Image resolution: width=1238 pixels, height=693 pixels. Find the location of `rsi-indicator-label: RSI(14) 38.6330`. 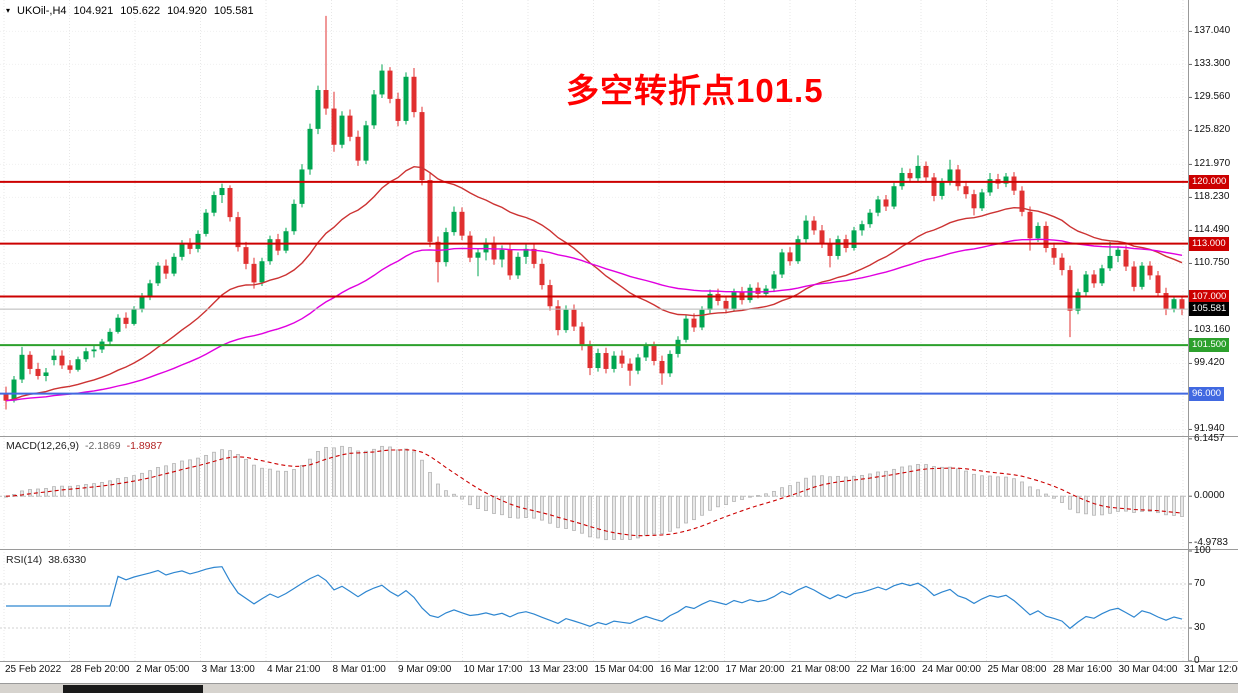

rsi-indicator-label: RSI(14) 38.6330 is located at coordinates (46, 560).